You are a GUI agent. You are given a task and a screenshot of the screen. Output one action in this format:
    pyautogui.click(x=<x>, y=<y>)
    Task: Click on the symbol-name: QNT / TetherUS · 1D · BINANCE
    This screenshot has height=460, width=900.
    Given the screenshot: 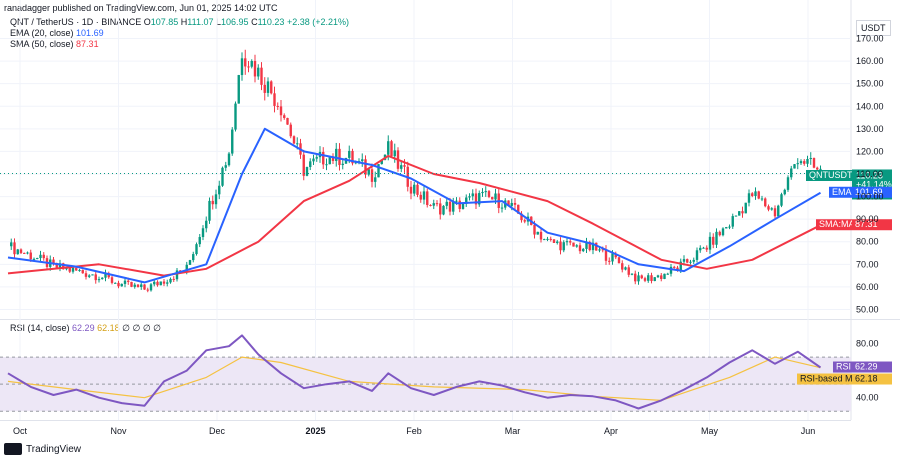 What is the action you would take?
    pyautogui.click(x=76, y=22)
    